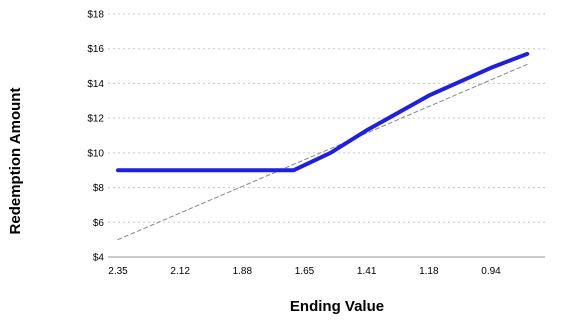 The width and height of the screenshot is (566, 324). Describe the element at coordinates (118, 271) in the screenshot. I see `x-tick-label: 2.35` at that location.